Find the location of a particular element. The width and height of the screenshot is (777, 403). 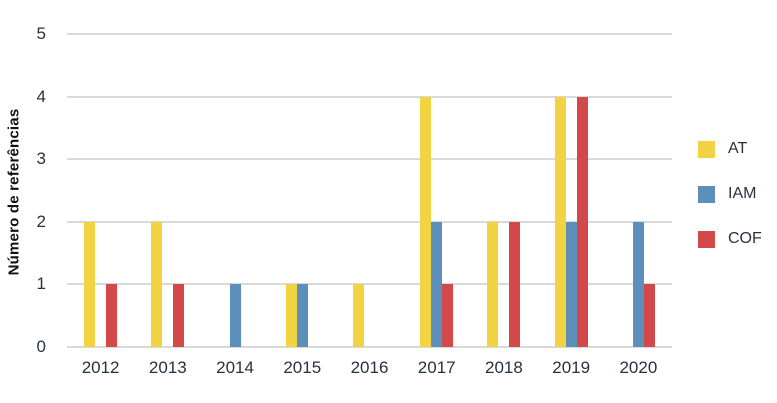

bar-AT-2019 is located at coordinates (560, 221).